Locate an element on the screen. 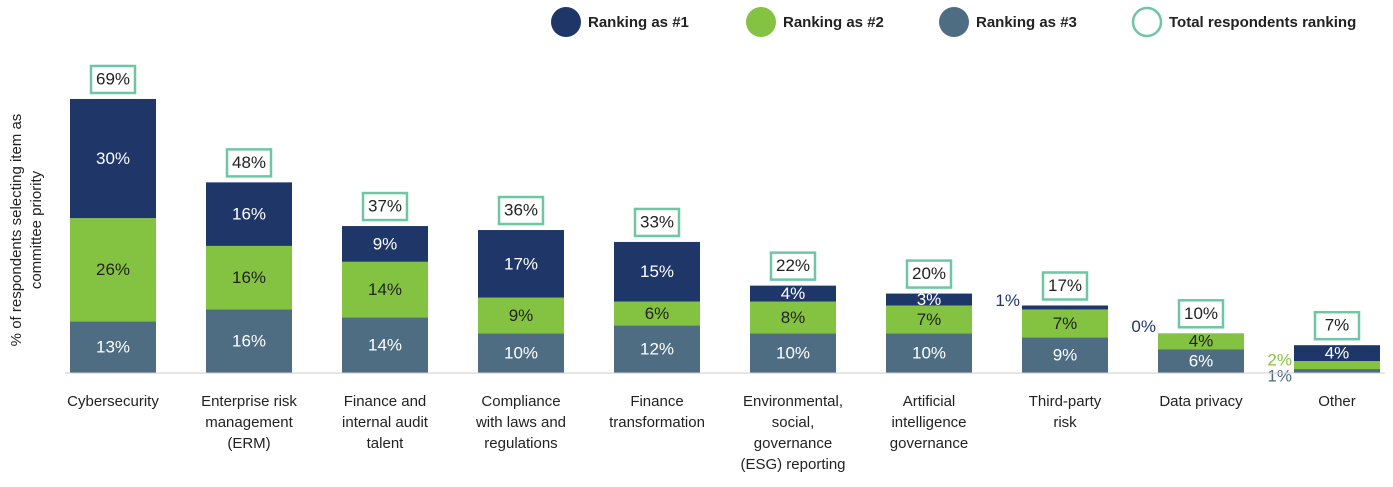 The width and height of the screenshot is (1393, 487). total-label: 20% is located at coordinates (929, 273).